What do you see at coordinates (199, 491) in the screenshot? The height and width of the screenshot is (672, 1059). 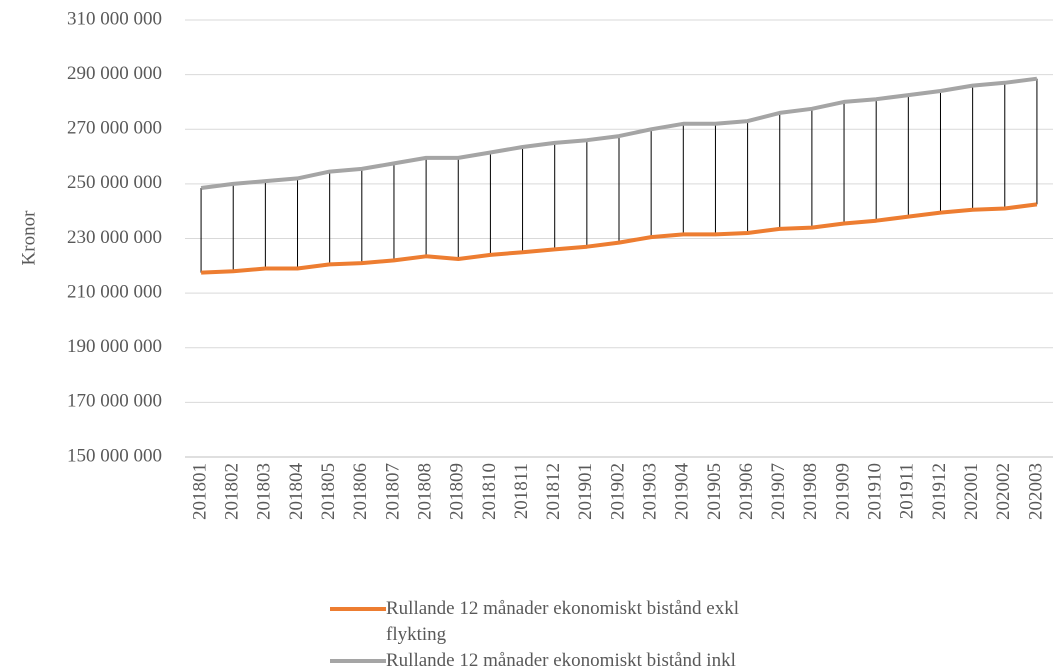 I see `x-tick-label: 201801` at bounding box center [199, 491].